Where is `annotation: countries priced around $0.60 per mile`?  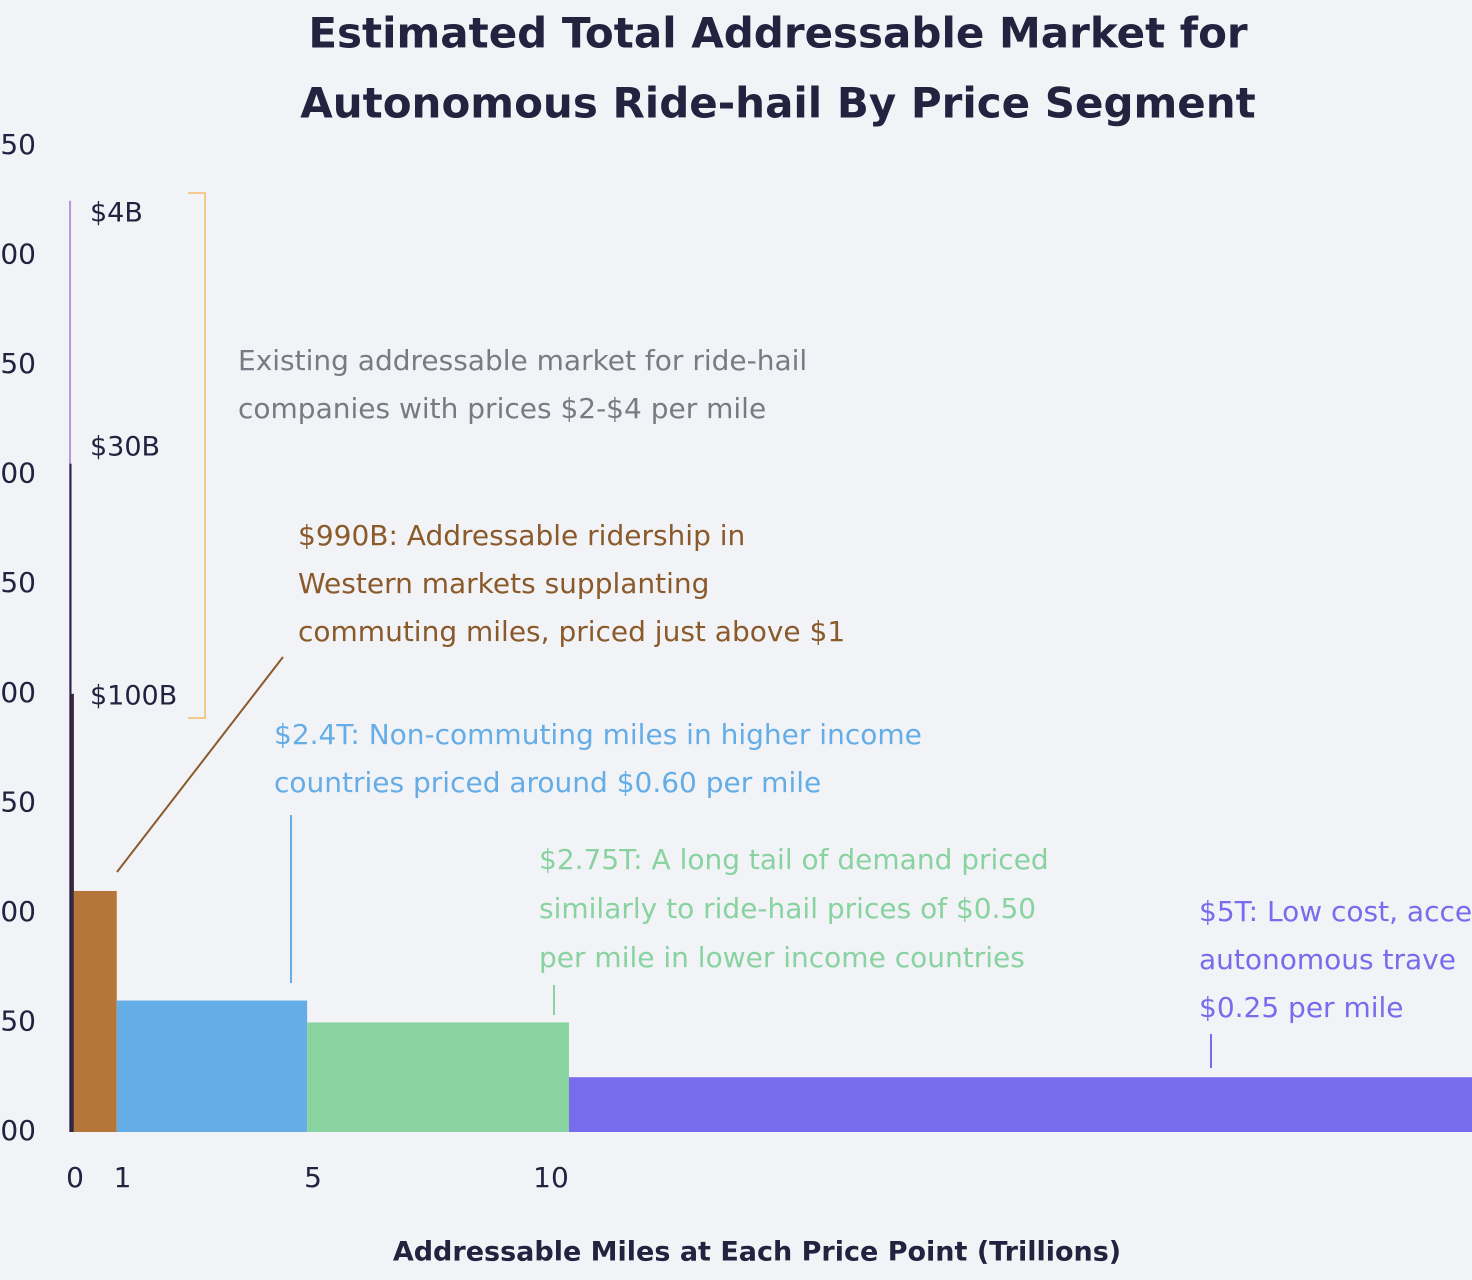
annotation: countries priced around $0.60 per mile is located at coordinates (547, 782).